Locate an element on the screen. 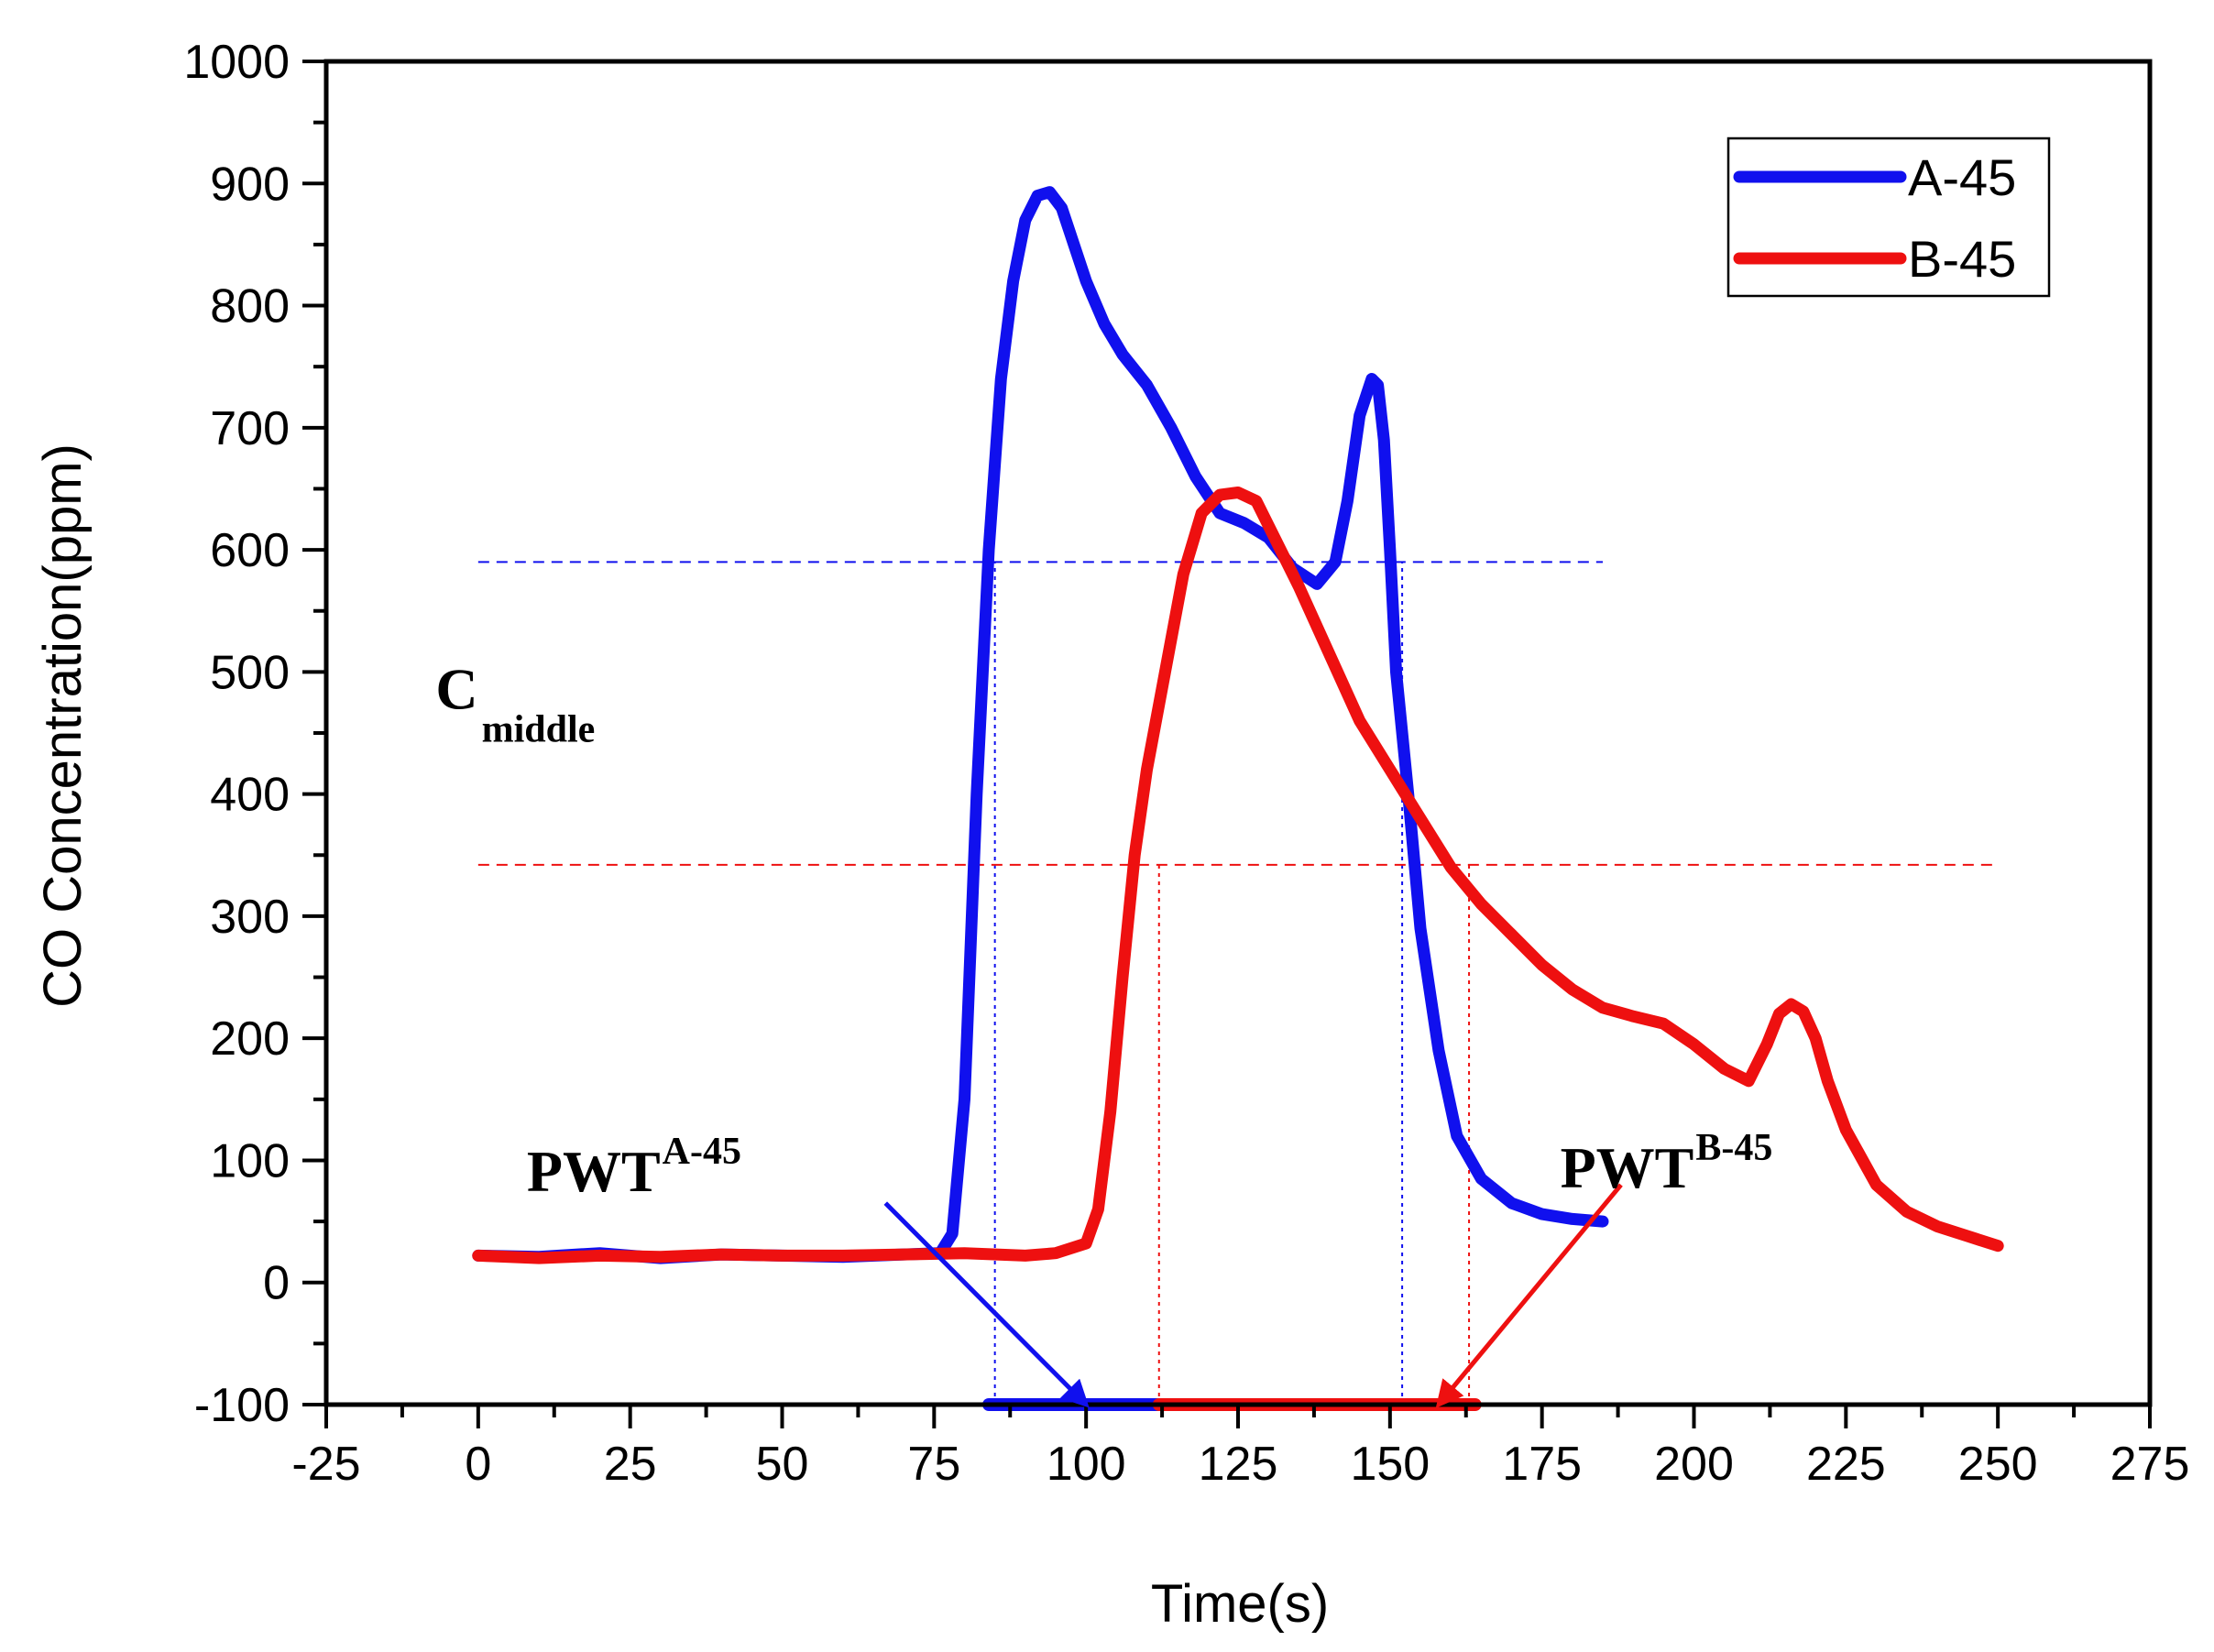 The width and height of the screenshot is (2214, 1652). x-axis-title: Time(s) is located at coordinates (1240, 1604).